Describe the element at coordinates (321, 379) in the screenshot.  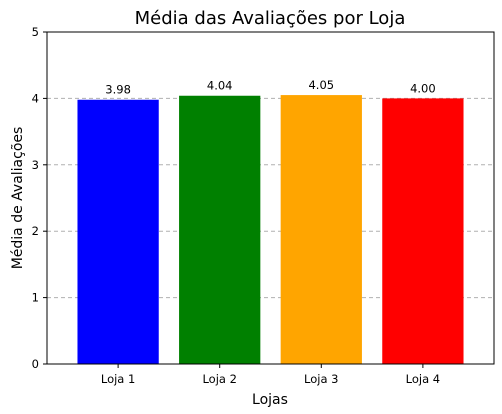
I see `x-tick-label: Loja 3` at that location.